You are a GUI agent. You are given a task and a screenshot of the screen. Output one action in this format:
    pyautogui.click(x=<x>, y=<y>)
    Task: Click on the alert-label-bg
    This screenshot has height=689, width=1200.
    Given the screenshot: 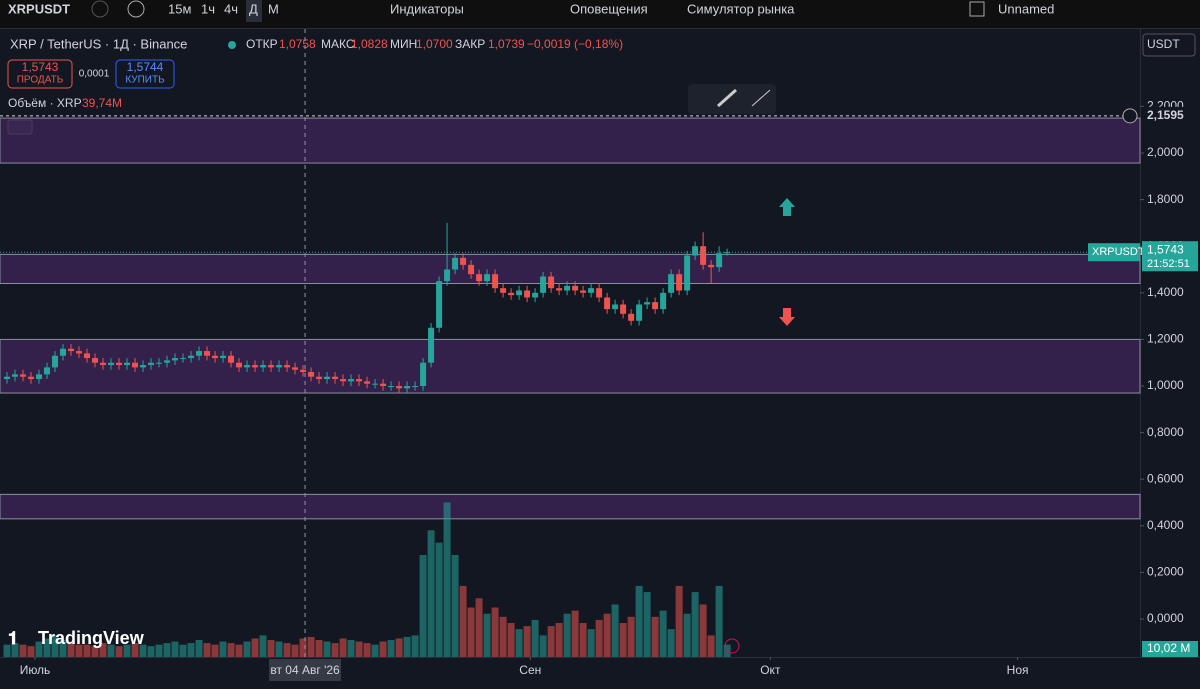 What is the action you would take?
    pyautogui.click(x=1170, y=115)
    